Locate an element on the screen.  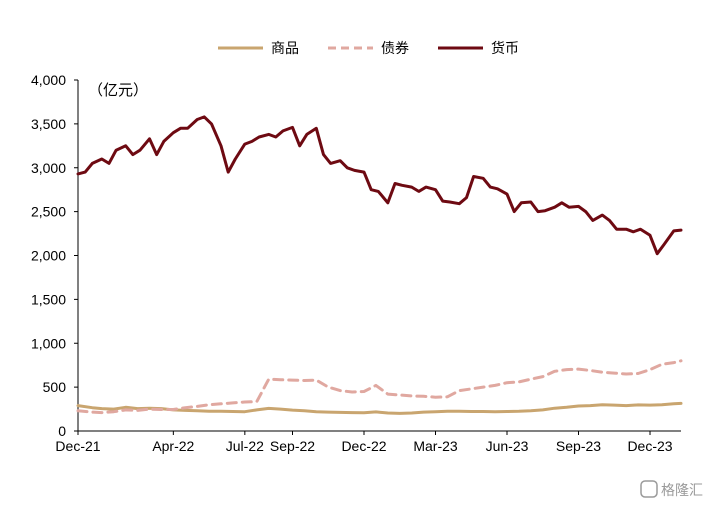
x-tick-label: Sep-23 is located at coordinates (578, 446).